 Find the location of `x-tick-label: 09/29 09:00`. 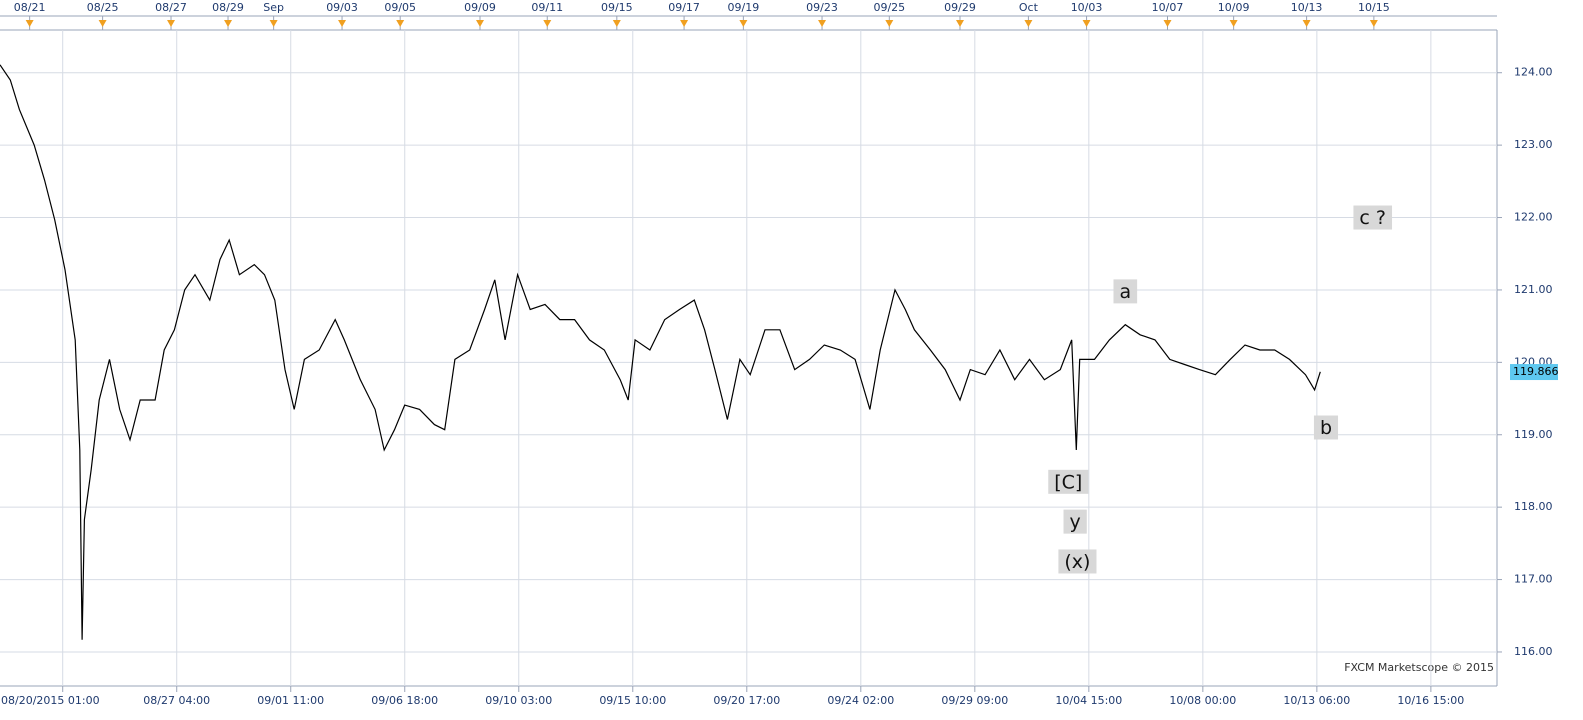

x-tick-label: 09/29 09:00 is located at coordinates (974, 700).